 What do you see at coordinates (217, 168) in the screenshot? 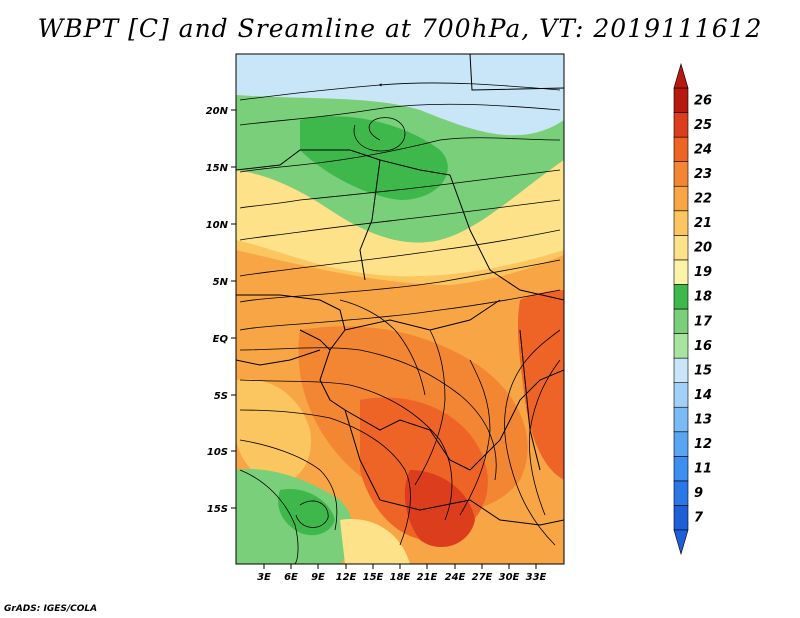
I see `lat-tick-label: 15N` at bounding box center [217, 168].